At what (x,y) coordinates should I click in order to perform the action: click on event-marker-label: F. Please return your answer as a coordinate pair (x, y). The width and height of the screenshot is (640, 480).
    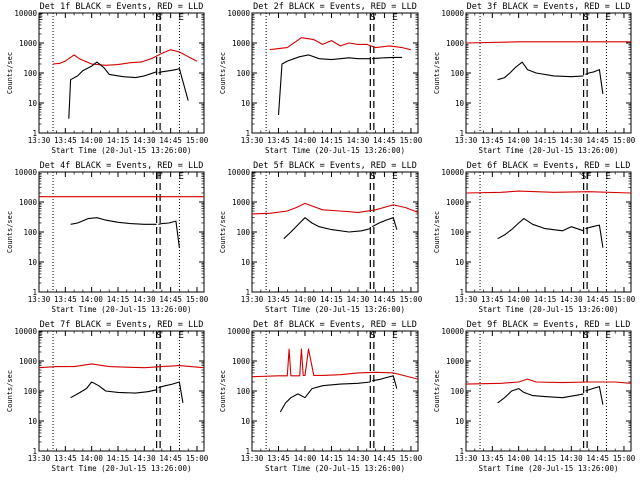
    Looking at the image, I should click on (159, 177).